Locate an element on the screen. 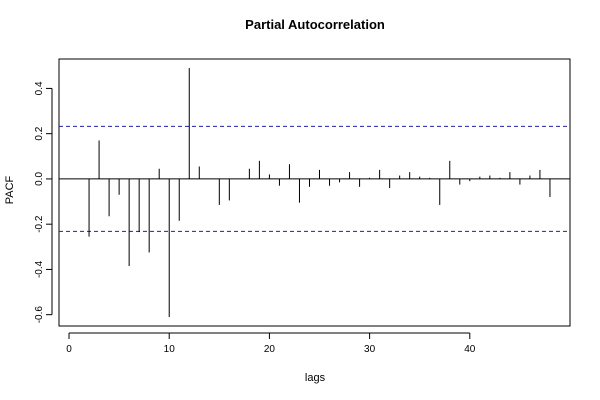 The width and height of the screenshot is (600, 400). y-axis: -0.6 -0.4 -0.2 0.0 0.2 0.4 is located at coordinates (43, 202).